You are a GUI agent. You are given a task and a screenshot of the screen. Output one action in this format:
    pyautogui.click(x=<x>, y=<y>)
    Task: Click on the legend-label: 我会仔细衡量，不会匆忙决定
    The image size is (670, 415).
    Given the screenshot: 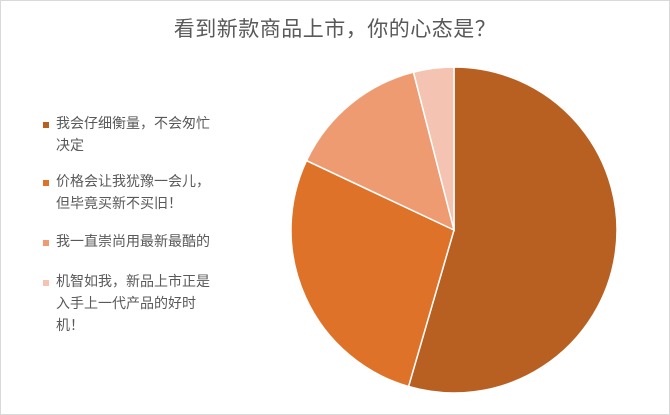 What is the action you would take?
    pyautogui.click(x=133, y=135)
    